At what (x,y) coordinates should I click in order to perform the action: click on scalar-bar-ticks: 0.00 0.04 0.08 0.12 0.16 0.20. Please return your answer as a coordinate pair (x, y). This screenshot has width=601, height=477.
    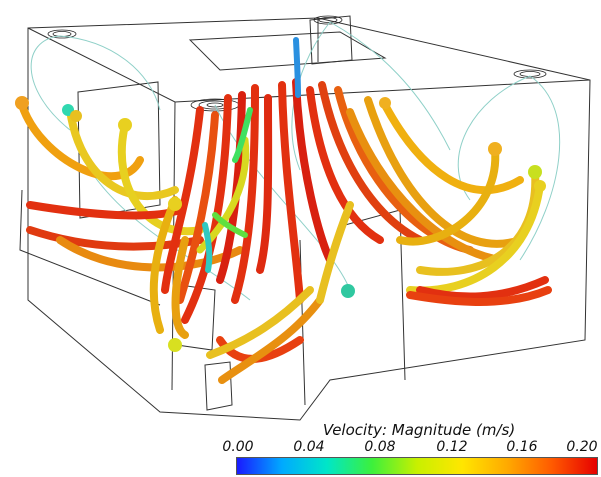
    Looking at the image, I should click on (300, 448).